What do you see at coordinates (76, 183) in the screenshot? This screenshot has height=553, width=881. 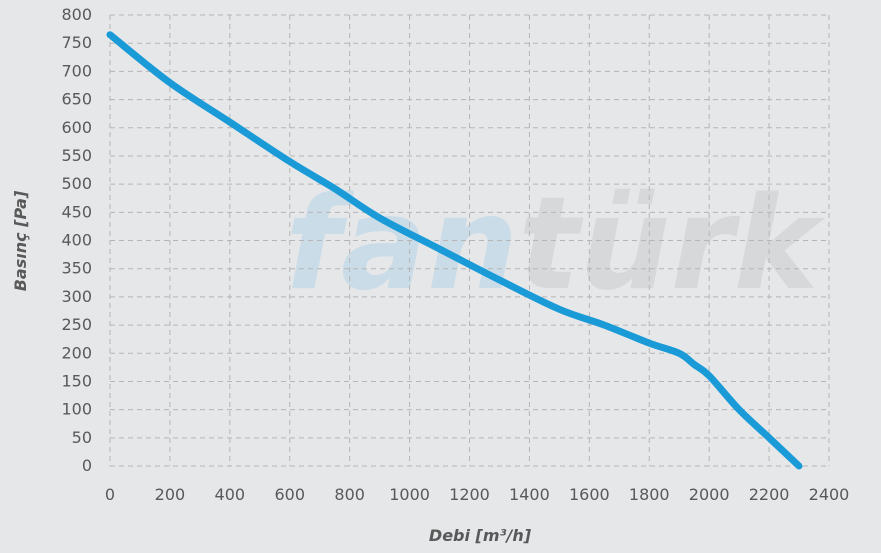 I see `y-tick-label: 500` at bounding box center [76, 183].